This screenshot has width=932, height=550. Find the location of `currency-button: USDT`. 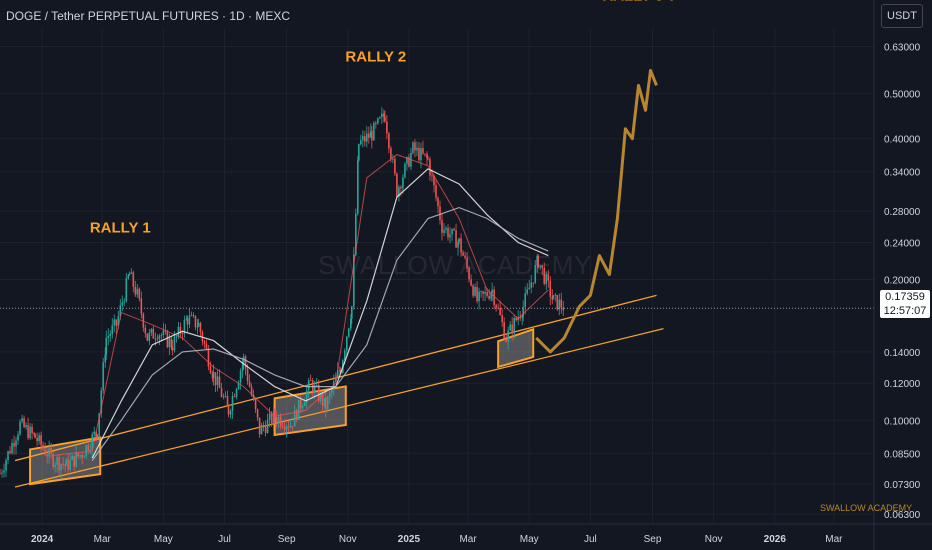

currency-button: USDT is located at coordinates (902, 16).